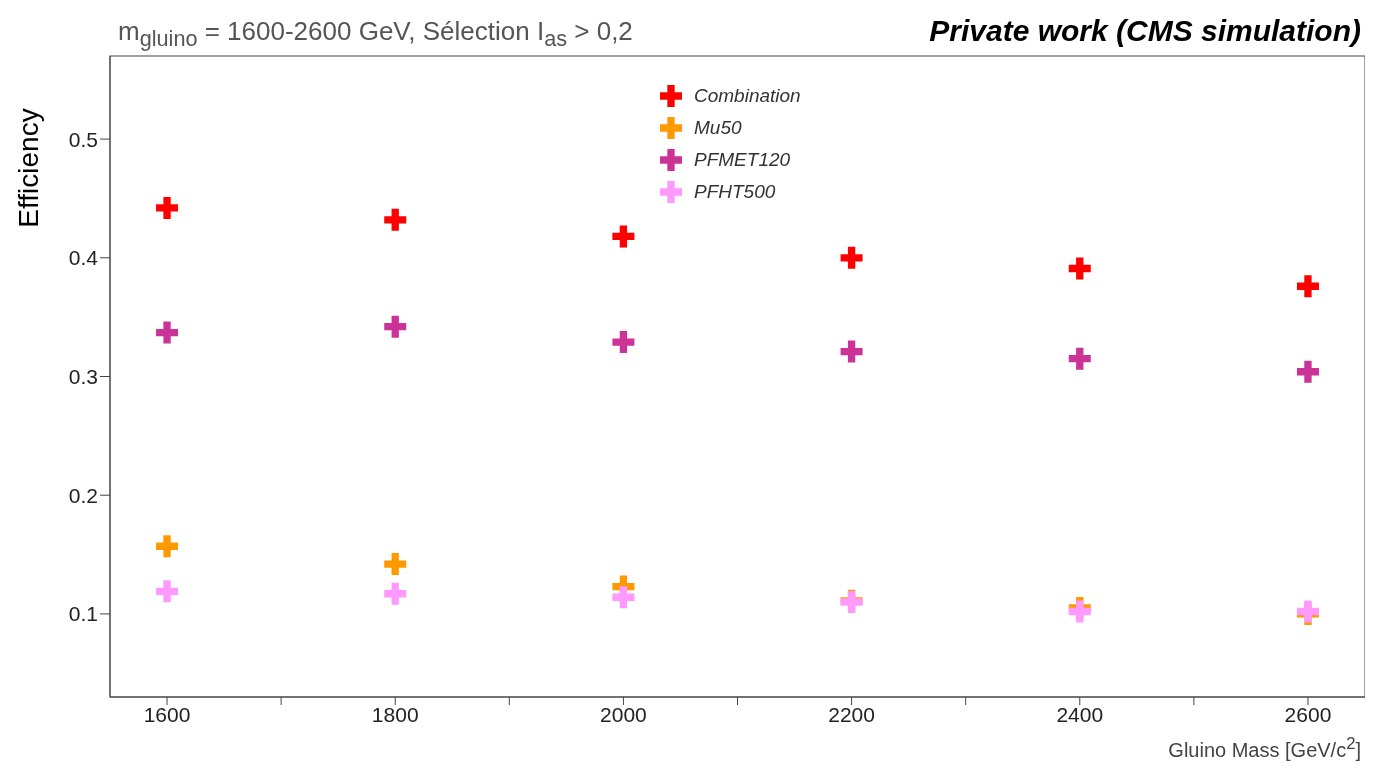  What do you see at coordinates (167, 714) in the screenshot?
I see `x-tick-label: 1600` at bounding box center [167, 714].